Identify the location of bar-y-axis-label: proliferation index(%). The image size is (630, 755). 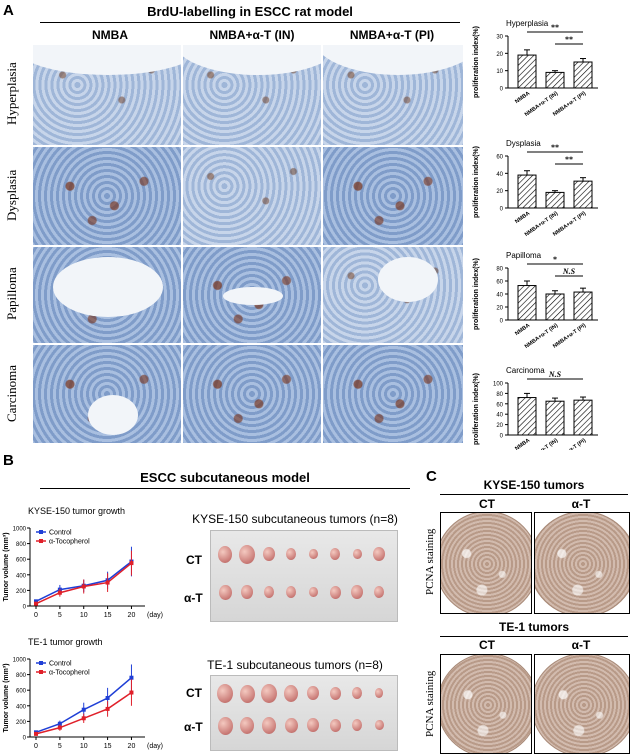
(476, 62).